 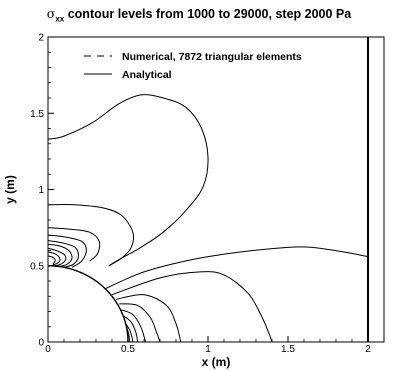 I want to click on x-axis-label: x (m), so click(x=216, y=362).